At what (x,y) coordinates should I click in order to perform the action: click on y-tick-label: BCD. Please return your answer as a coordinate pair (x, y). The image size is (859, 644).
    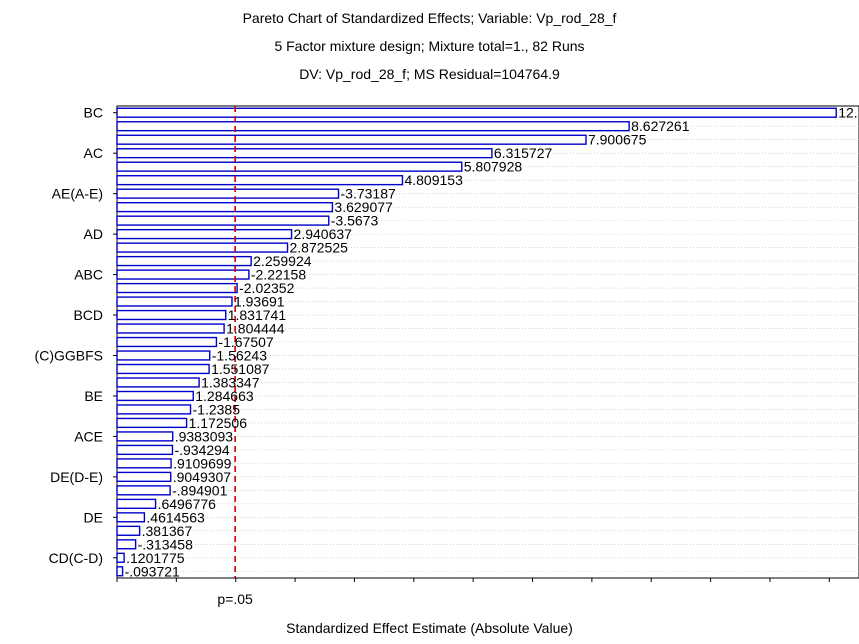
    Looking at the image, I should click on (88, 315).